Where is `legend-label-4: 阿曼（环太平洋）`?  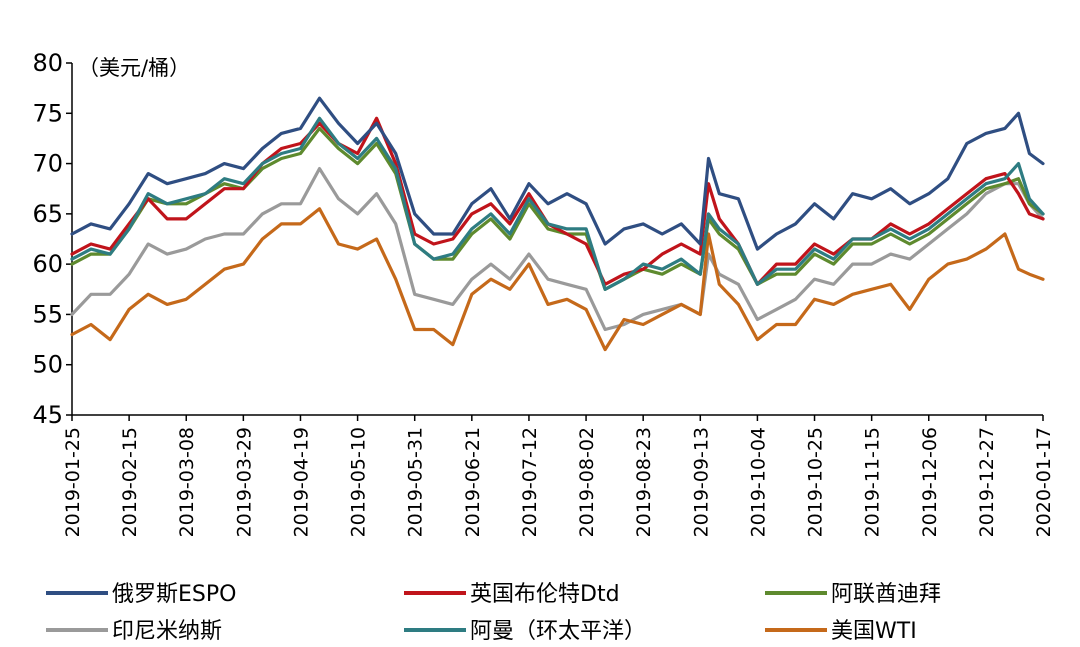 legend-label-4: 阿曼（环太平洋） is located at coordinates (558, 631).